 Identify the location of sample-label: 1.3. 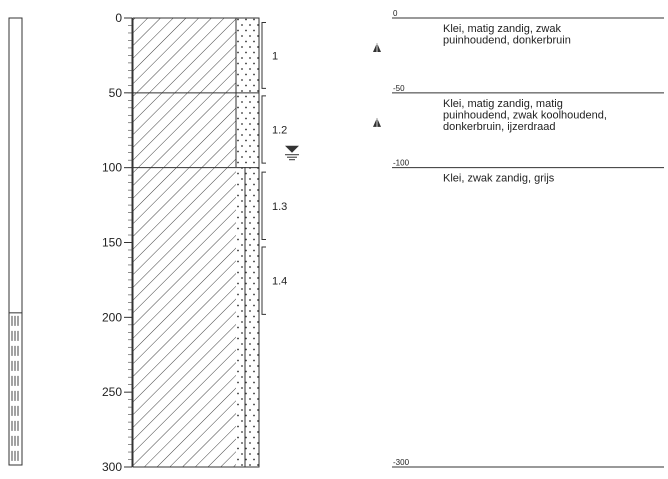
(279, 207).